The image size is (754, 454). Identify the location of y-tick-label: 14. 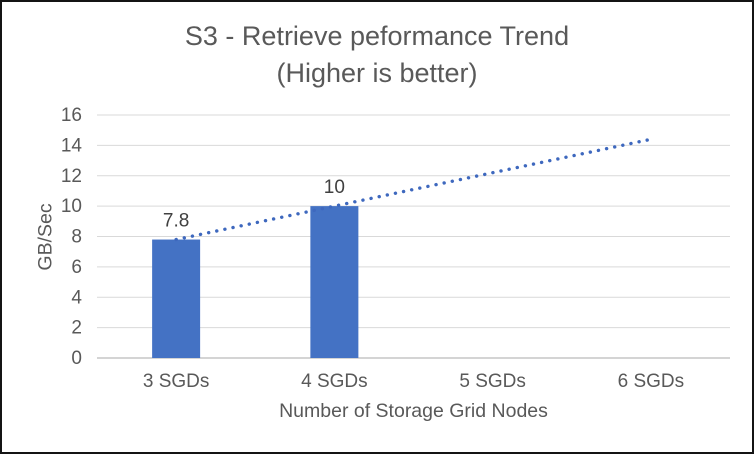
(72, 145).